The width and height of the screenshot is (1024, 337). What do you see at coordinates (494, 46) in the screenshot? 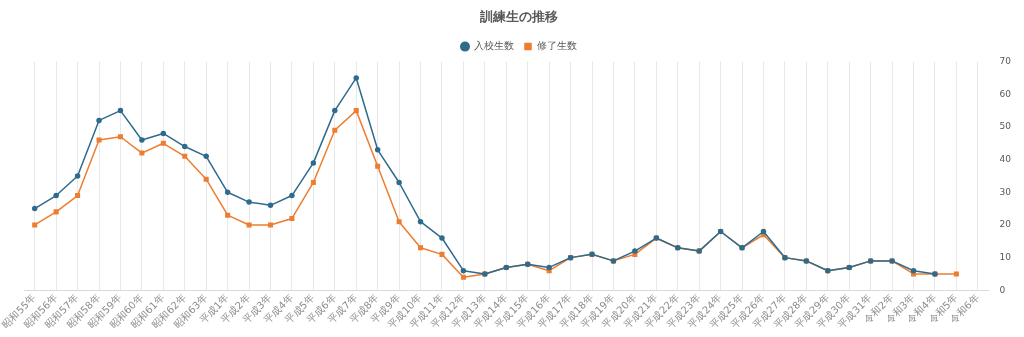
I see `legend-label: 入校生数` at bounding box center [494, 46].